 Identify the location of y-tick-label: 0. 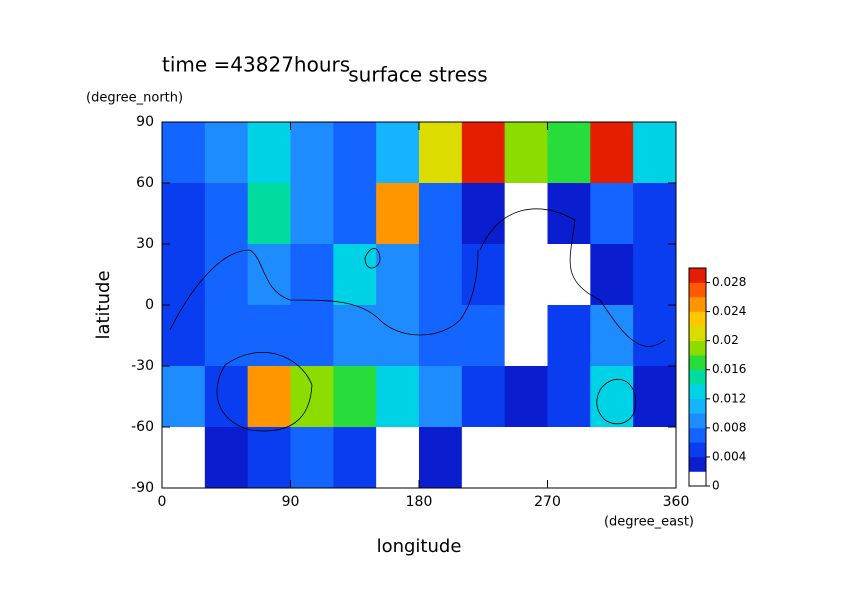
(149, 305).